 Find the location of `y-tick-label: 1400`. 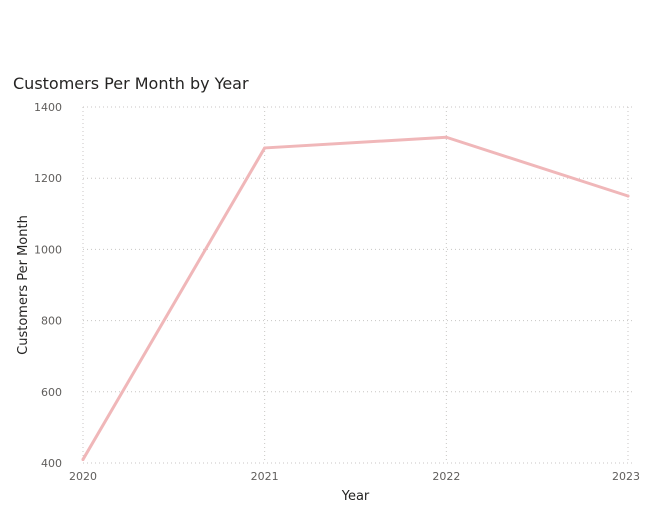

y-tick-label: 1400 is located at coordinates (48, 107).